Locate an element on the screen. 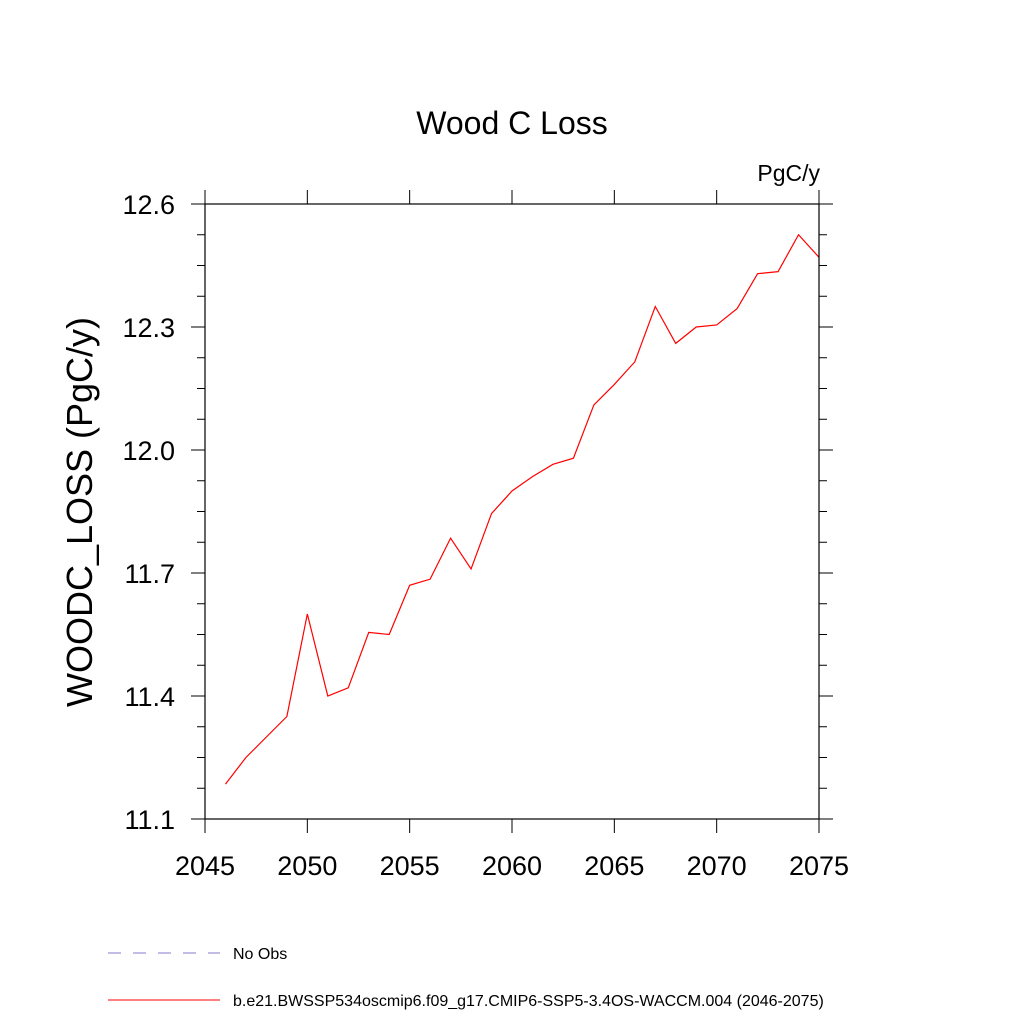 This screenshot has height=1024, width=1024. units-label: PgC/y is located at coordinates (788, 173).